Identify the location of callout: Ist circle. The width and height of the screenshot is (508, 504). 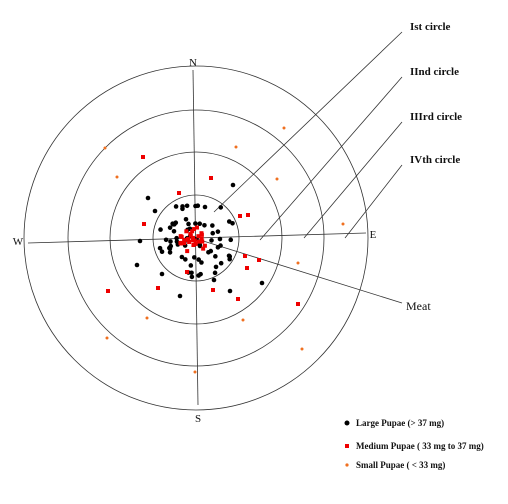
(430, 27).